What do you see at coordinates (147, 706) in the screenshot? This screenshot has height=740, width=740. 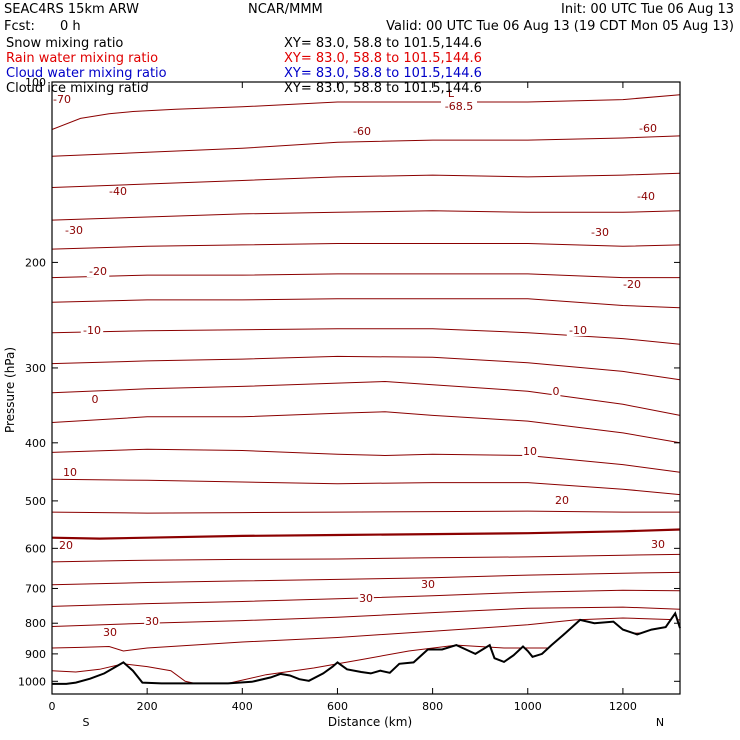 I see `x-tick-label: 200` at bounding box center [147, 706].